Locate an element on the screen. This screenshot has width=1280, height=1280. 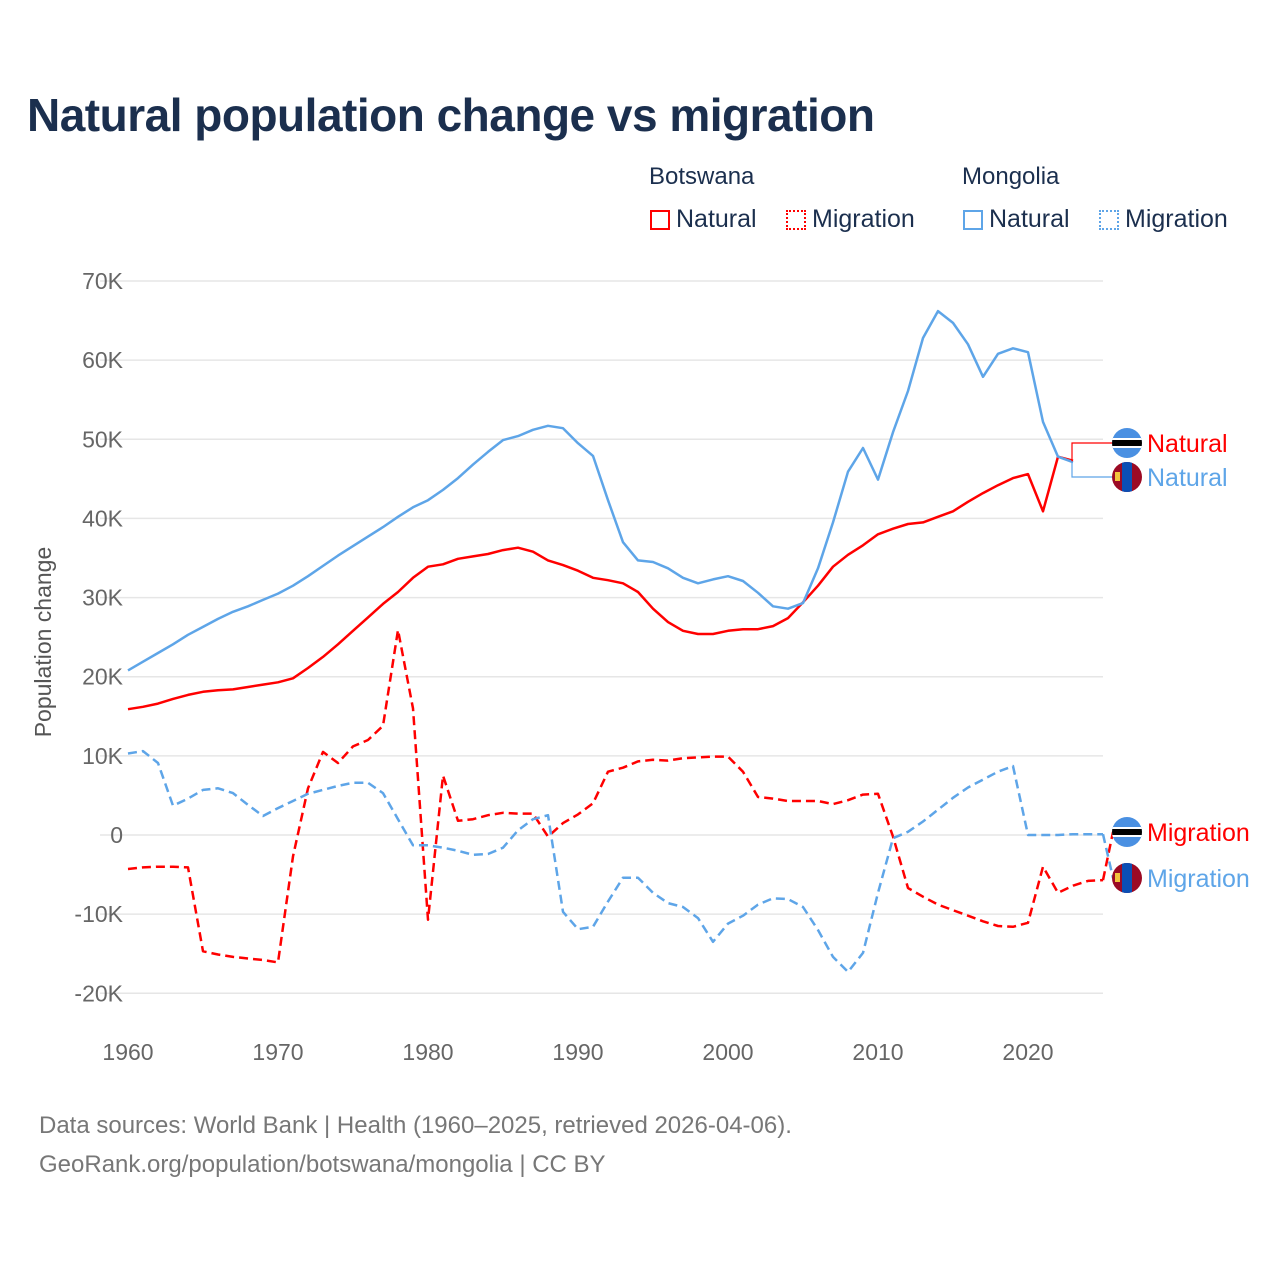
chart-title: Natural population change vs migration is located at coordinates (451, 115).